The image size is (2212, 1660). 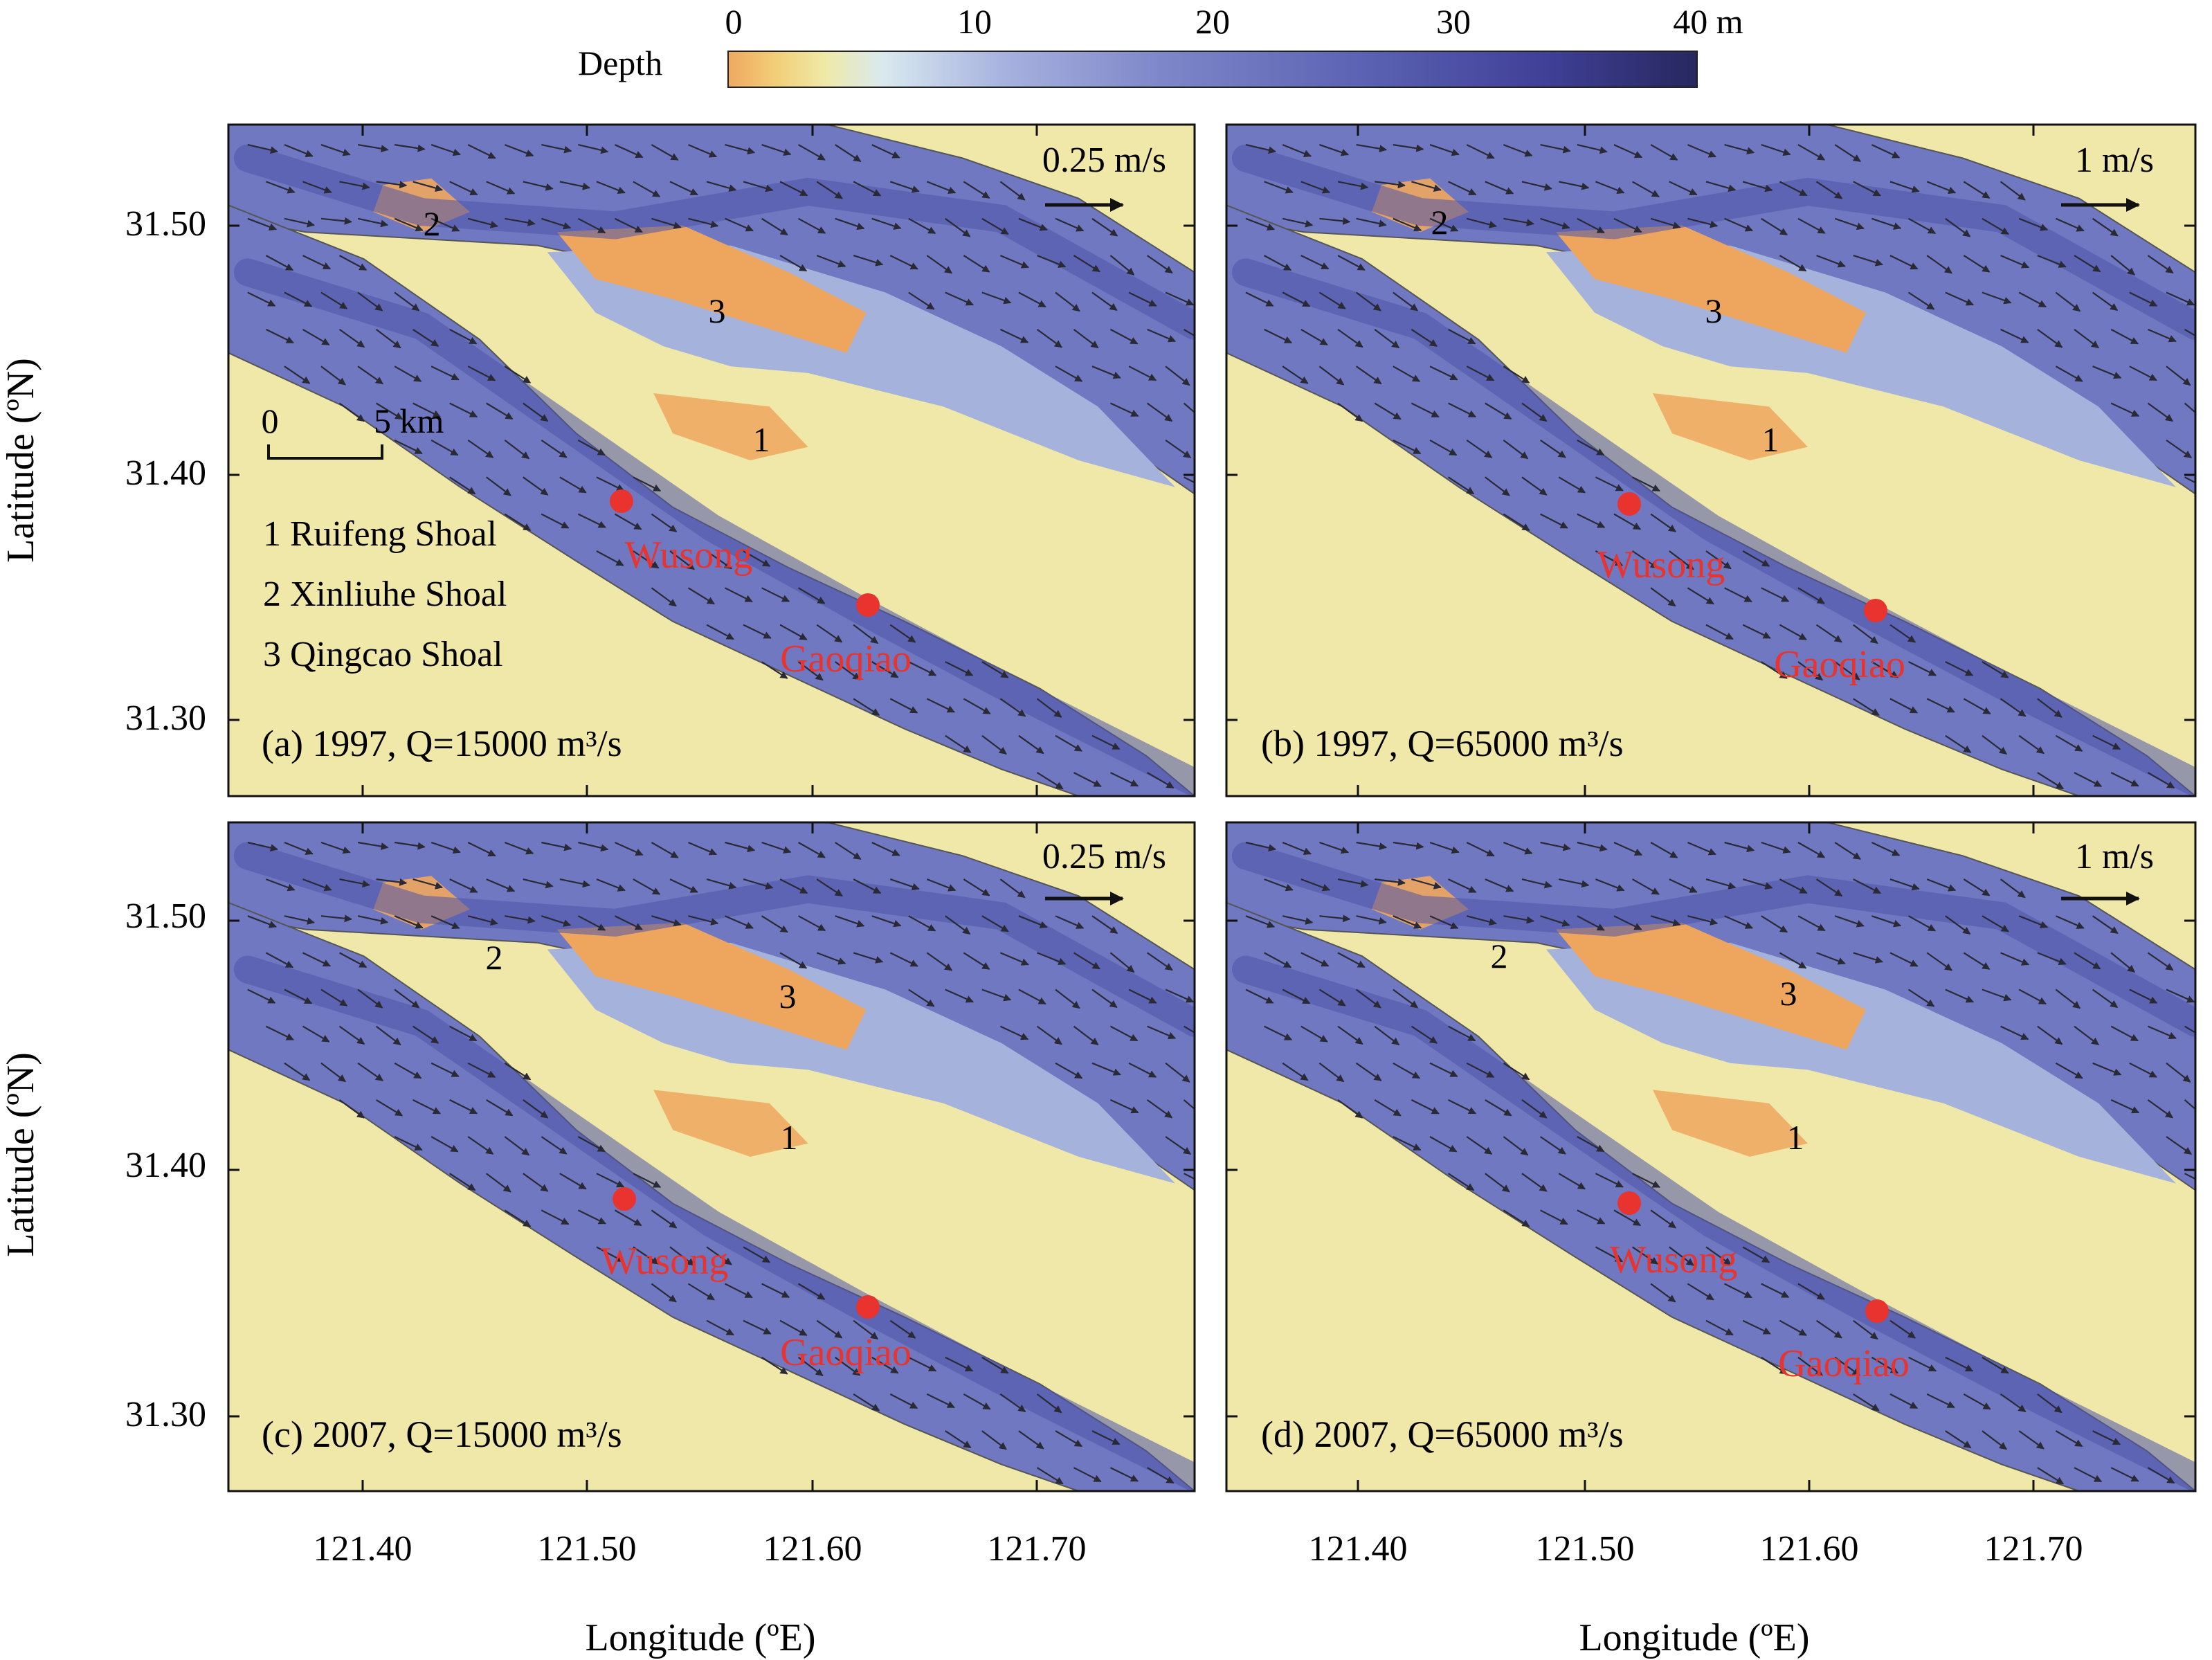 I want to click on panel-c-wusong-label: Wusong, so click(x=664, y=1261).